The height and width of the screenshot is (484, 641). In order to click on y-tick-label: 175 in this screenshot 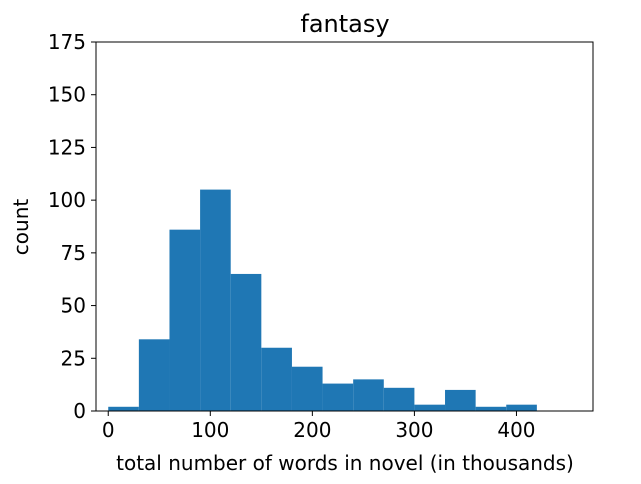, I will do `click(67, 42)`.